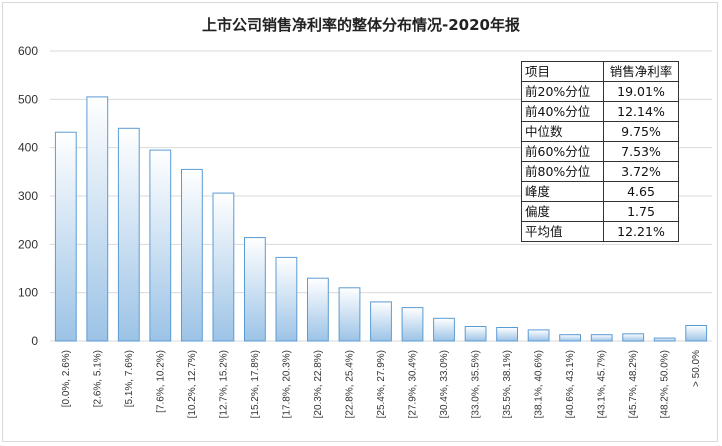  Describe the element at coordinates (476, 384) in the screenshot. I see `x-tick-label: [33.0%, 35.5%)` at that location.